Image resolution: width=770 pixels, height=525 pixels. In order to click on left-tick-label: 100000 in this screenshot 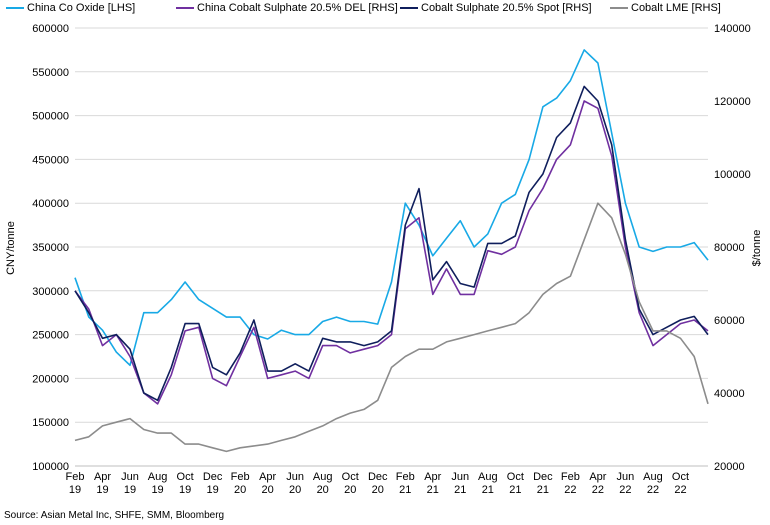, I will do `click(50, 467)`.